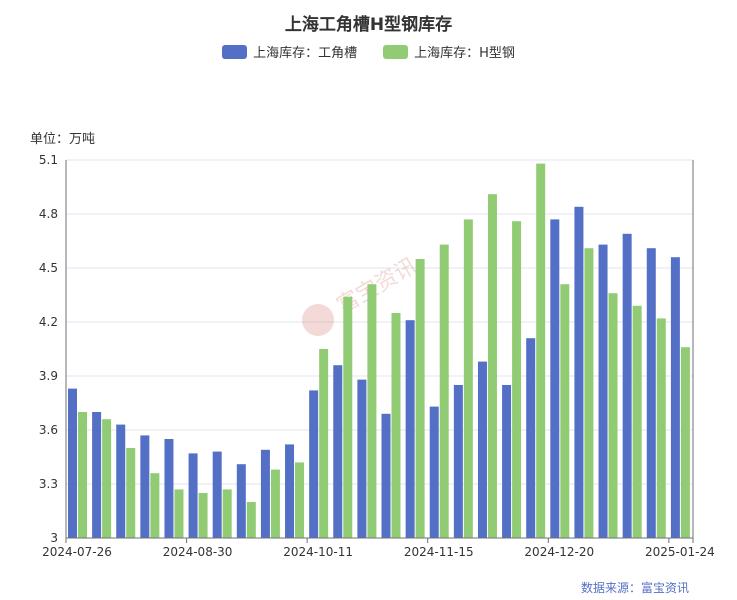 The width and height of the screenshot is (737, 600). Describe the element at coordinates (368, 25) in the screenshot. I see `chart-title: 上海工角槽H型钢库存` at that location.